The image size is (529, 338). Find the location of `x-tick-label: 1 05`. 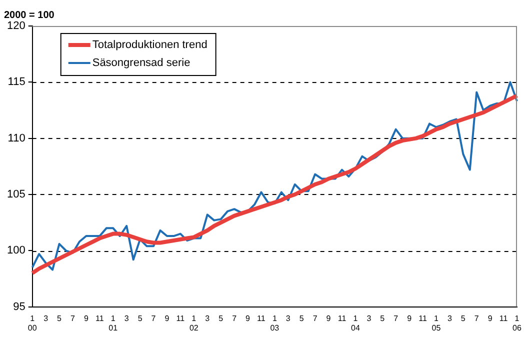

x-tick-label: 1 05 is located at coordinates (437, 323).